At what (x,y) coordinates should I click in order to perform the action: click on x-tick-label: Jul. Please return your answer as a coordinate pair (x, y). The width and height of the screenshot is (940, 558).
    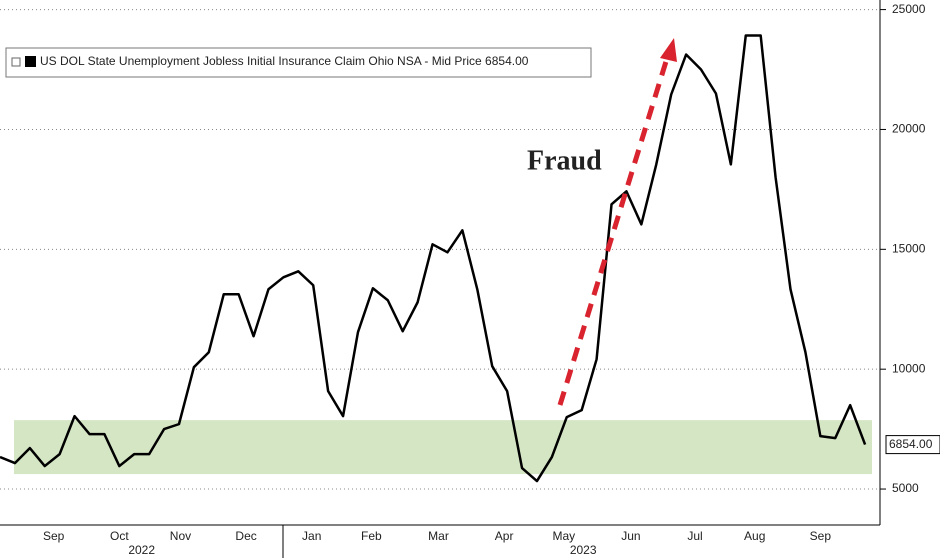
    Looking at the image, I should click on (694, 536).